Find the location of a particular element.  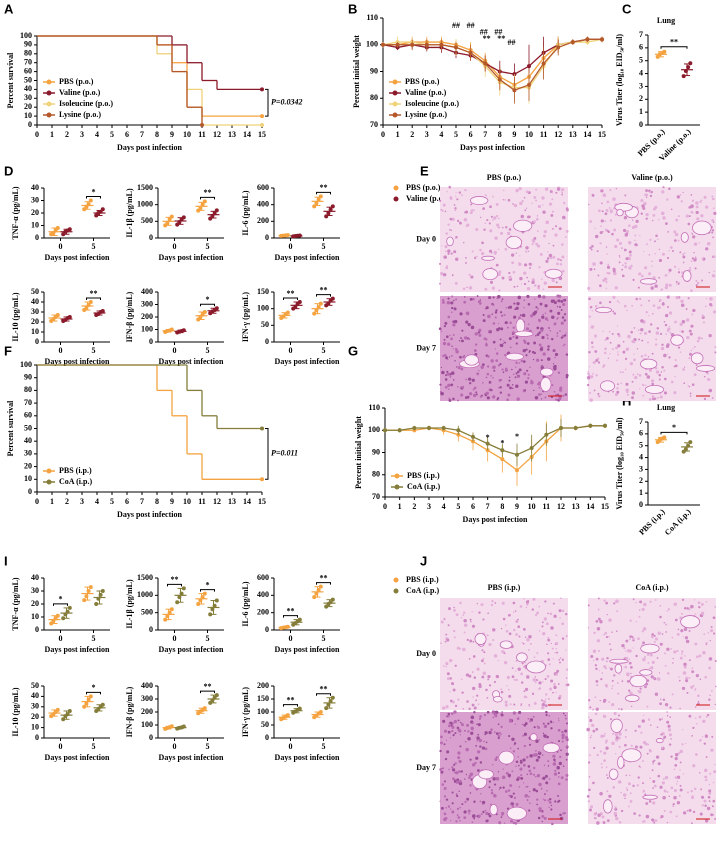

x-tick-label: 15 is located at coordinates (602, 134).